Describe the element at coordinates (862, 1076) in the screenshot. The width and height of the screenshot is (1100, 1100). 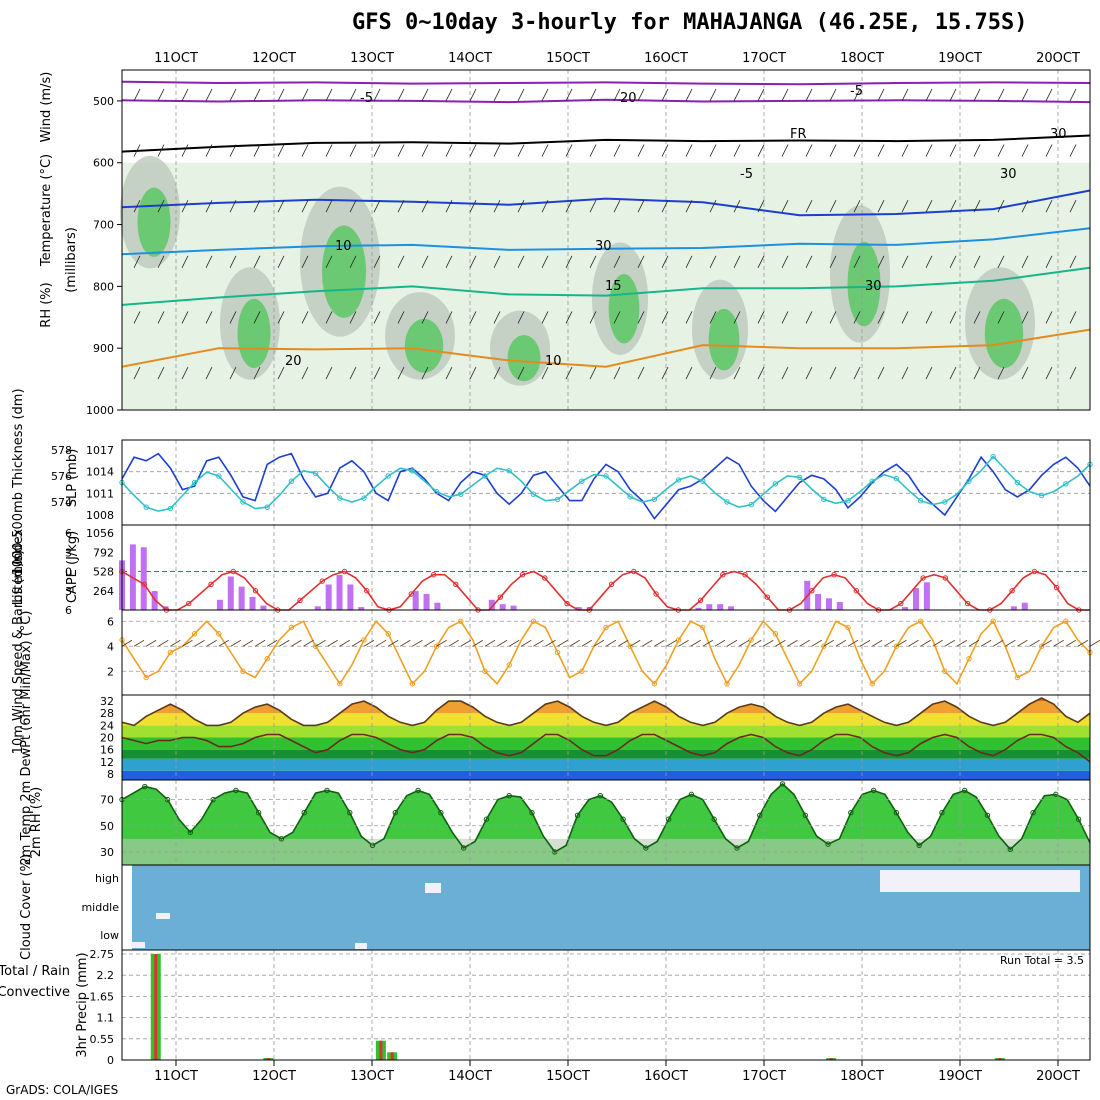
I see `x-tick-label-bottom: 18OCT` at that location.